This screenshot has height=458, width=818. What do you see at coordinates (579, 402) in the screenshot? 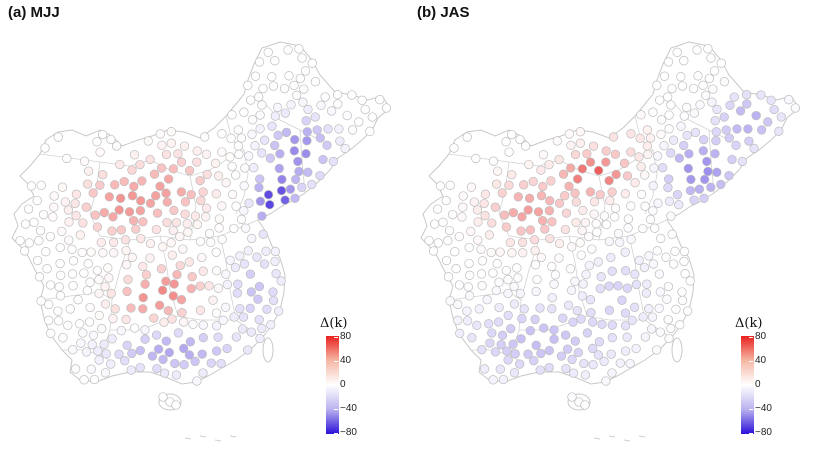
I see `hainan-outline` at bounding box center [579, 402].